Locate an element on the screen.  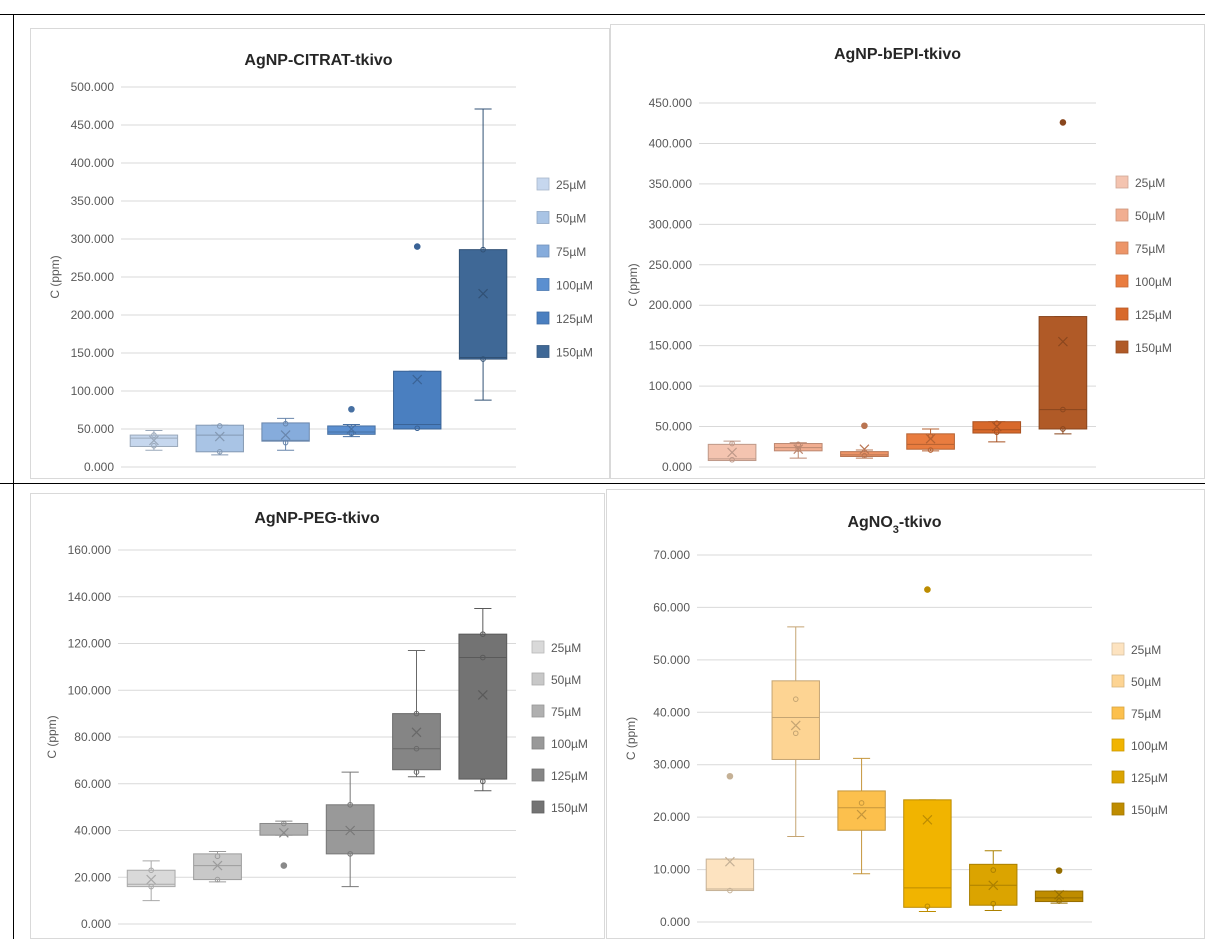
legend-label: 75µM is located at coordinates (1150, 249).